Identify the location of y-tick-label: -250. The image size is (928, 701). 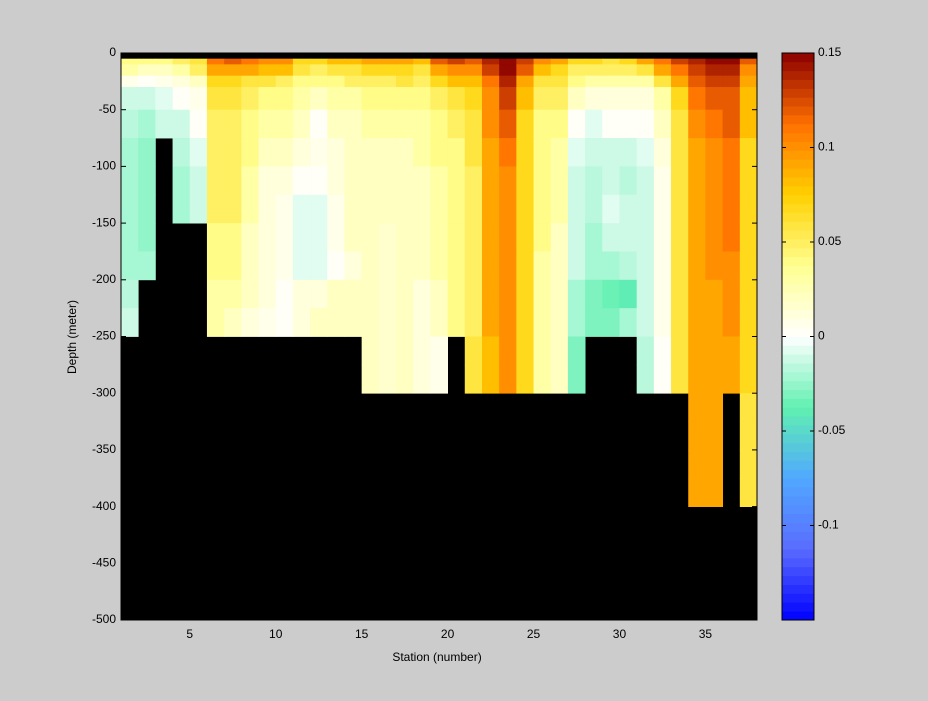
(104, 336).